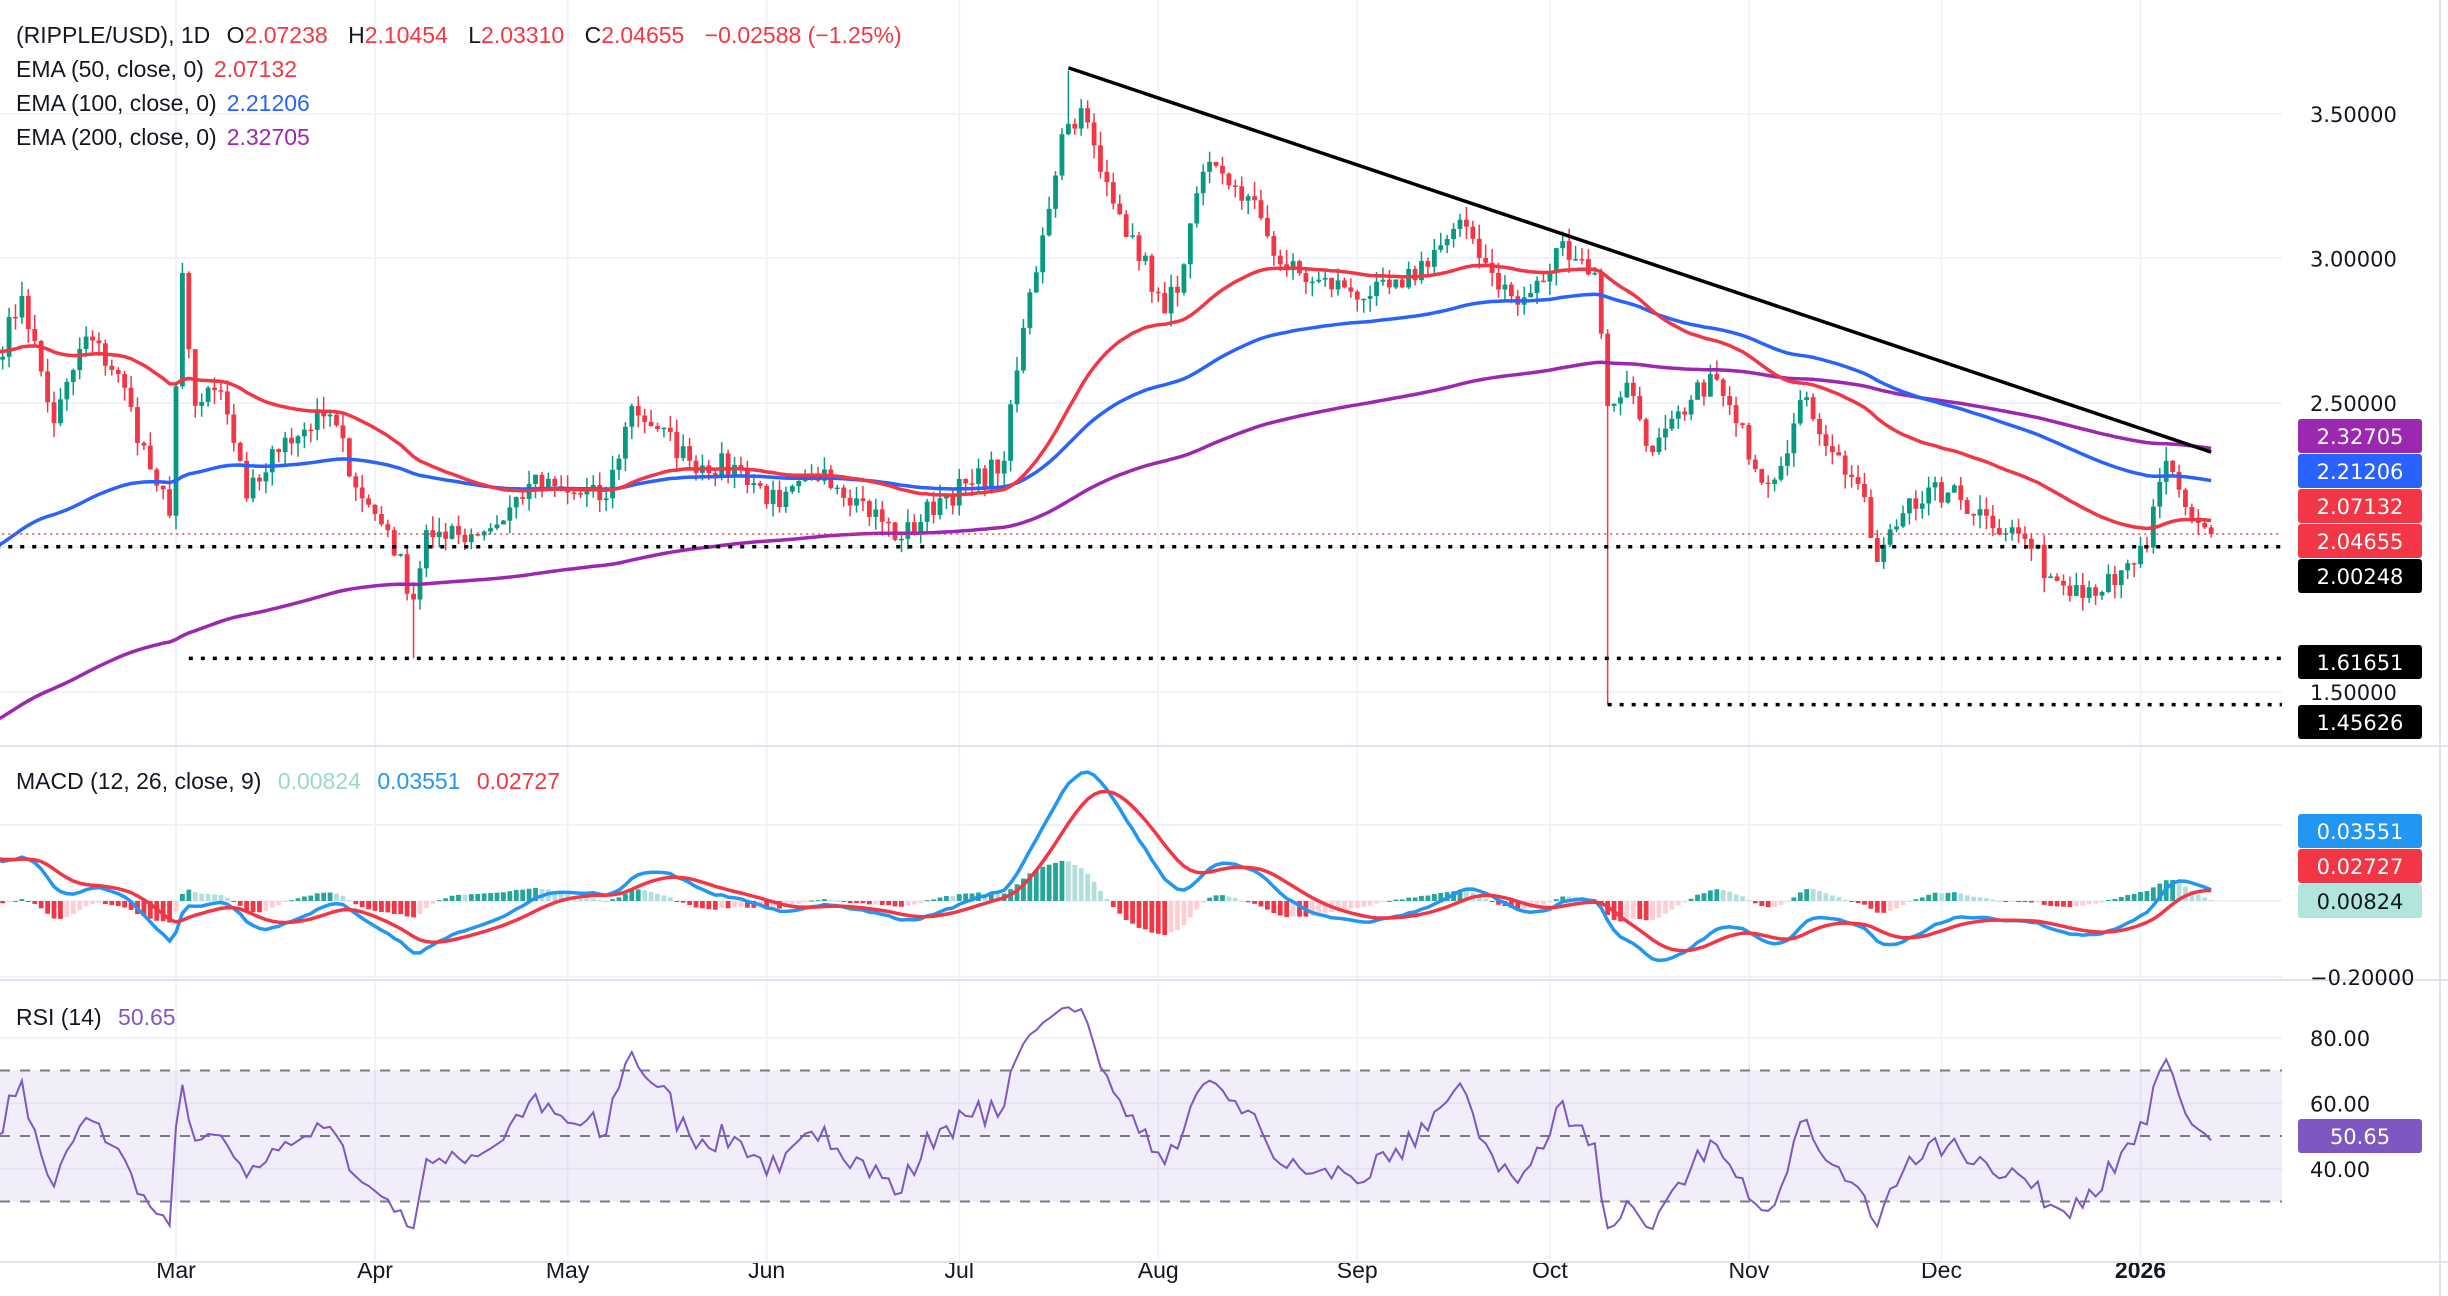  Describe the element at coordinates (2360, 576) in the screenshot. I see `price-tag: 2.00248` at that location.